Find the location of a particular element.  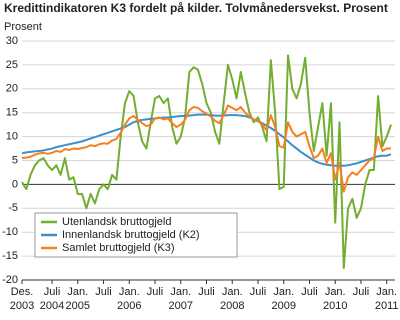

y-tick-label: -20 is located at coordinates (10, 280).